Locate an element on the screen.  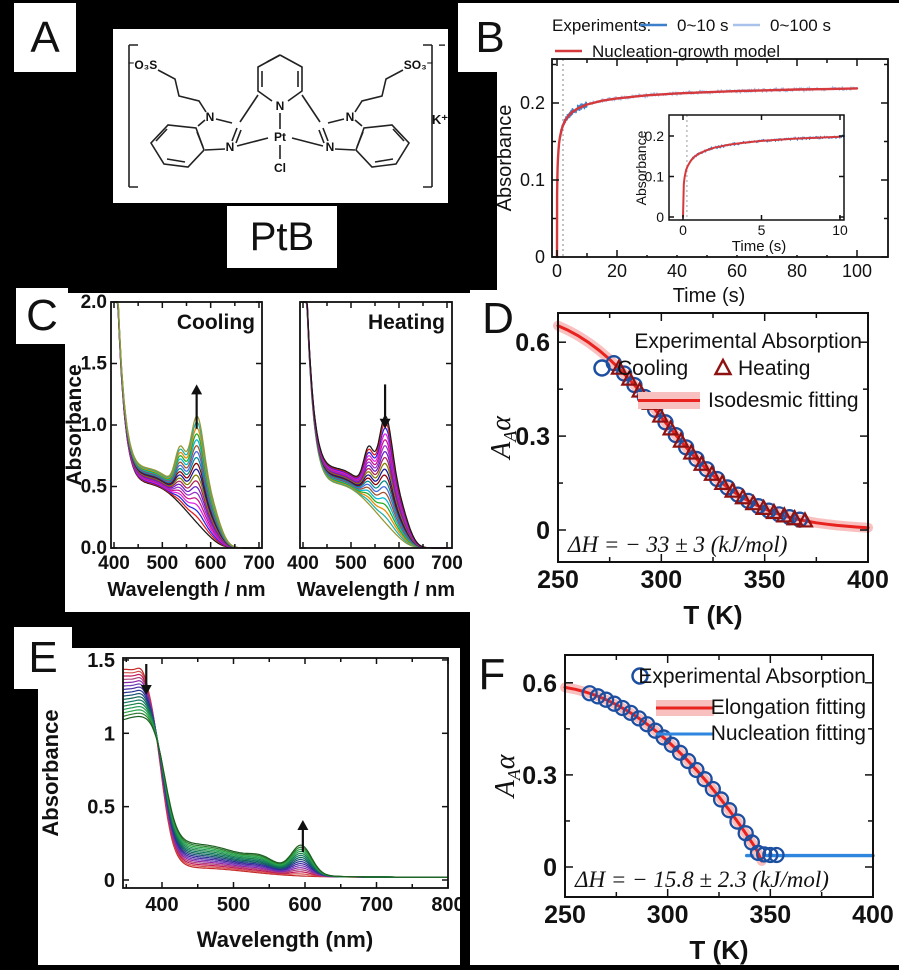
x-tick-label: 800 is located at coordinates (445, 905).